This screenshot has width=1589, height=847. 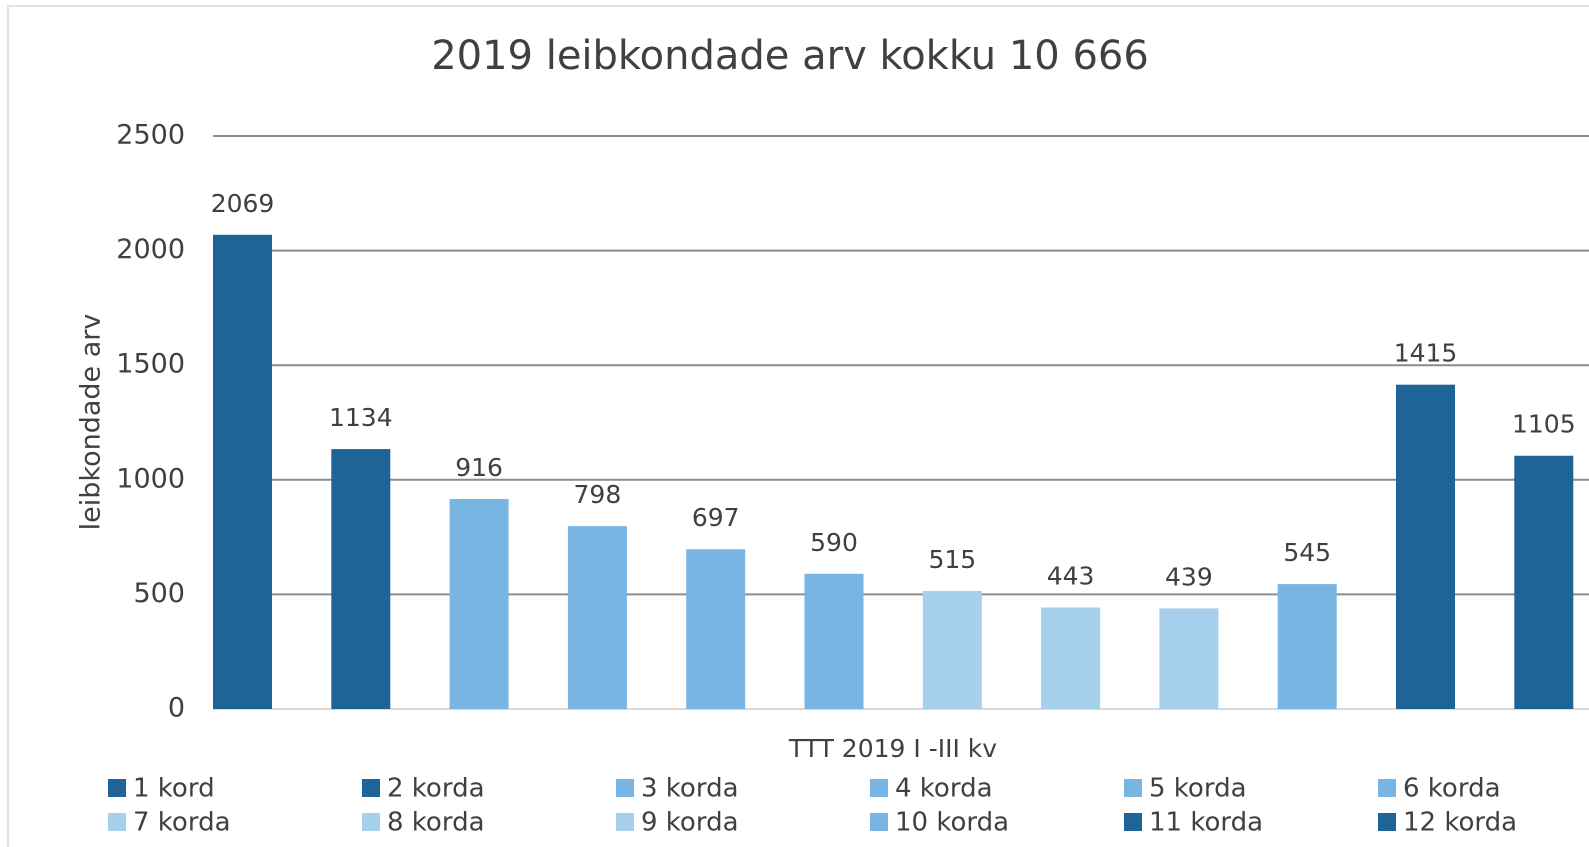 I want to click on legend-label: 1 kord, so click(x=174, y=789).